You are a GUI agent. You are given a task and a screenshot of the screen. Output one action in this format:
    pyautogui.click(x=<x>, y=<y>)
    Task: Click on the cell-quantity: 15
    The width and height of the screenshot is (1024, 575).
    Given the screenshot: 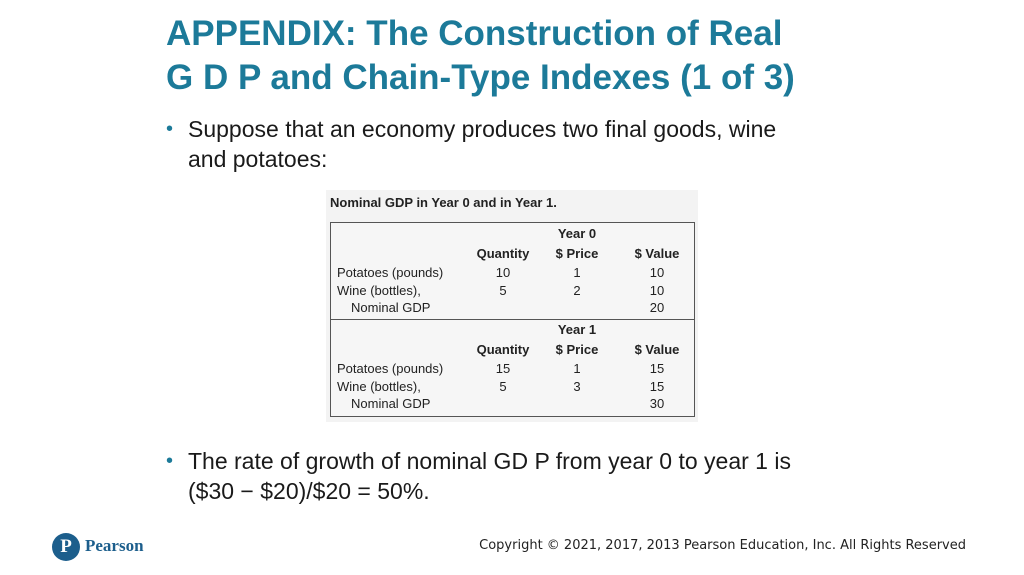 What is the action you would take?
    pyautogui.click(x=503, y=368)
    